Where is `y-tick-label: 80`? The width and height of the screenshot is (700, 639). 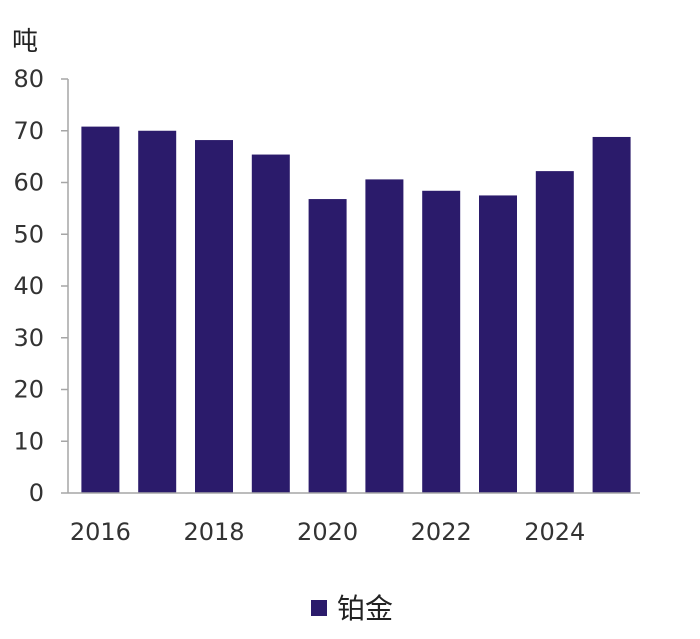
y-tick-label: 80 is located at coordinates (28, 79).